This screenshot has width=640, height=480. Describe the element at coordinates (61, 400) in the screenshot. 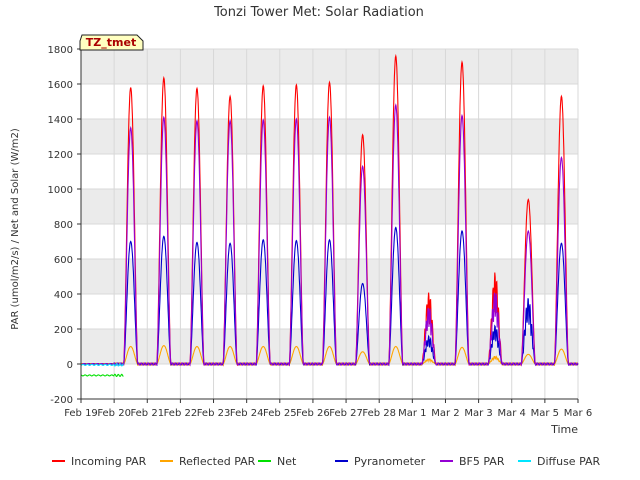

I see `y-tick-label: -200` at that location.